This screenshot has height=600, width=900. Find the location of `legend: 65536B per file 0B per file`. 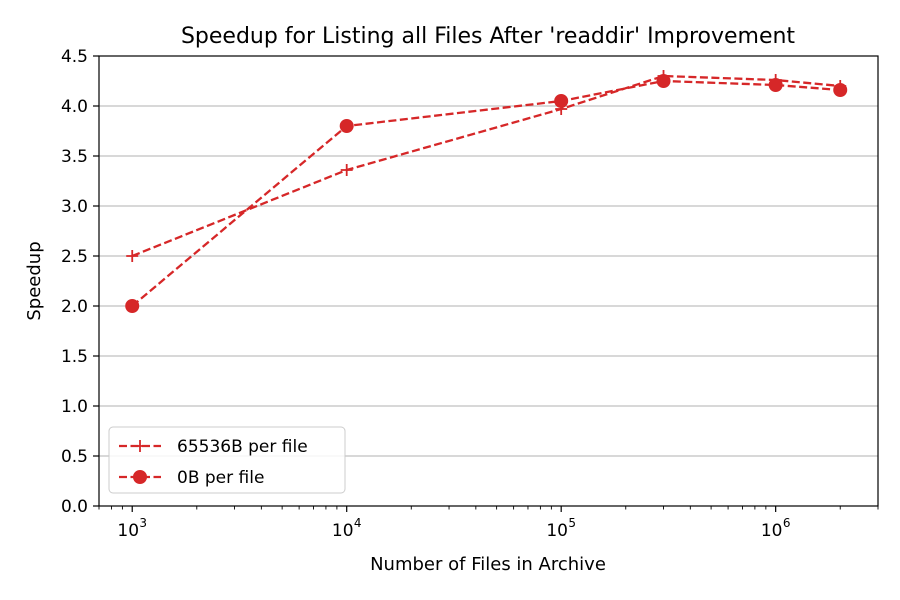

legend: 65536B per file 0B per file is located at coordinates (227, 460).